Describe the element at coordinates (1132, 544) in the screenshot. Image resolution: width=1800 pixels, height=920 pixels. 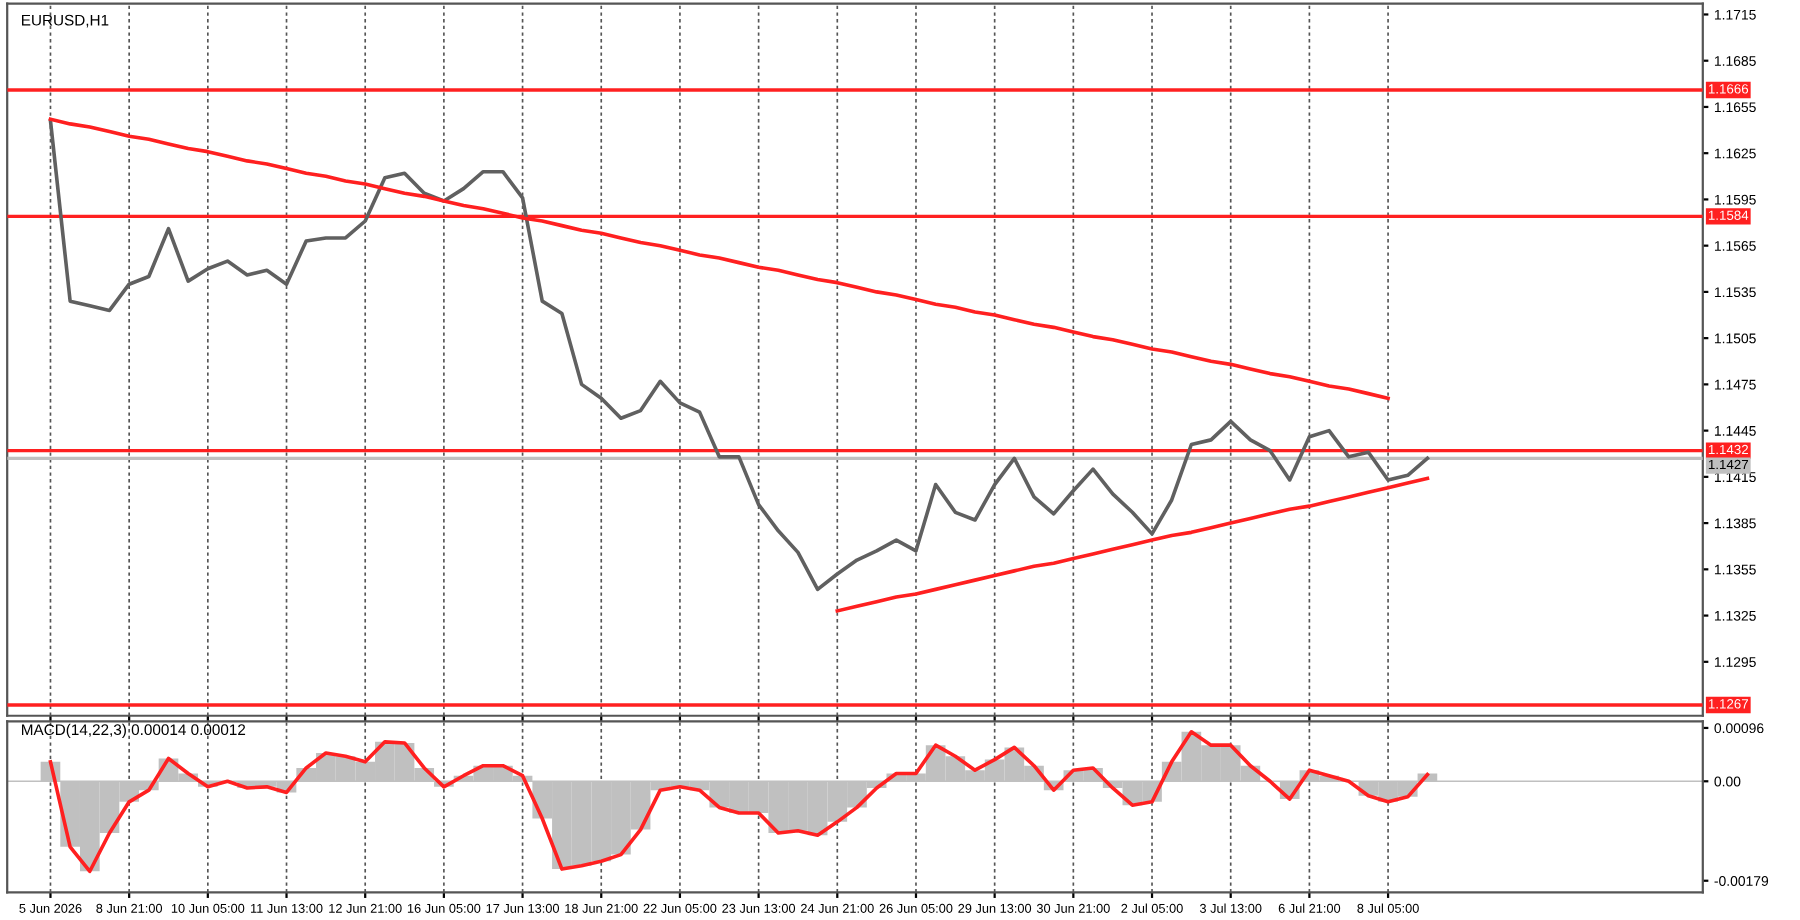
I see `line-series` at that location.